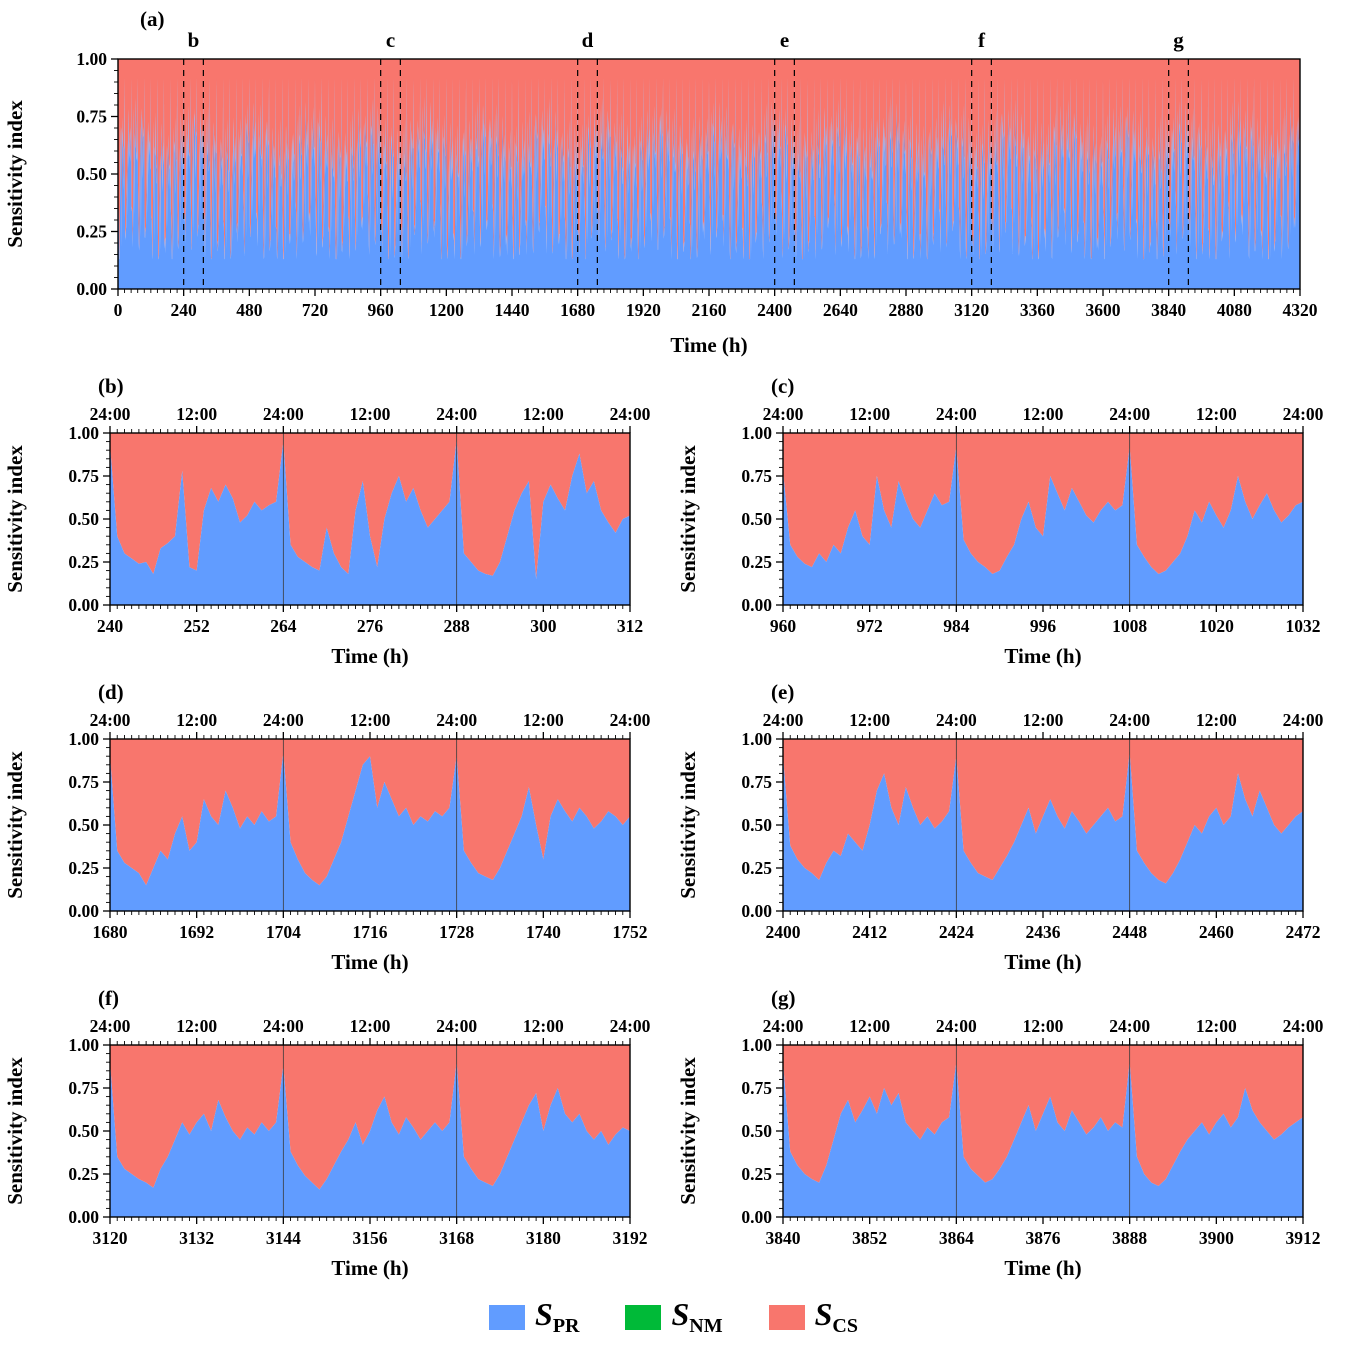  I want to click on svg-text: d, so click(588, 40).